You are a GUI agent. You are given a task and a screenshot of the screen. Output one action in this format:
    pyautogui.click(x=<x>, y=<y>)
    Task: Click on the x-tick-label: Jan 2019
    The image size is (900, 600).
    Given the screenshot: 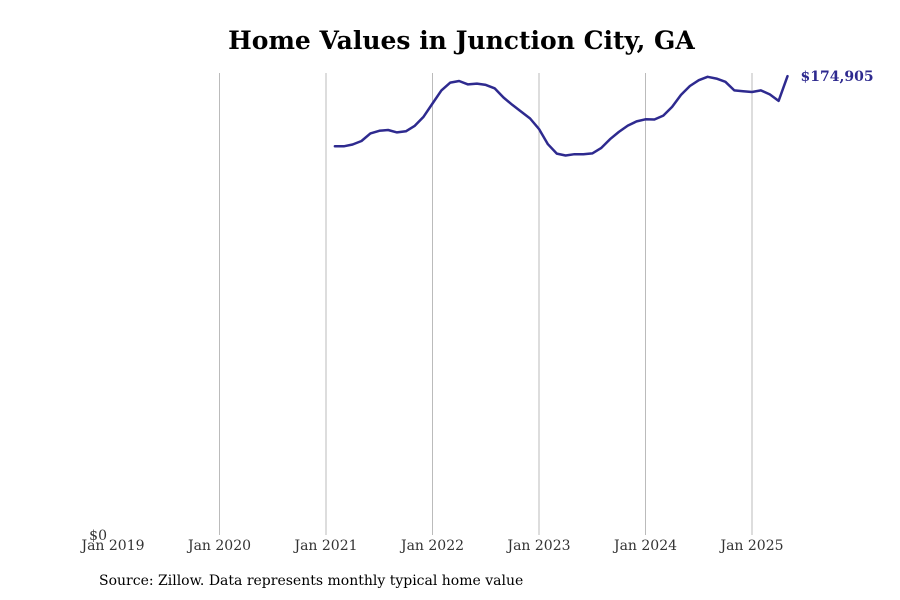 What is the action you would take?
    pyautogui.click(x=111, y=546)
    